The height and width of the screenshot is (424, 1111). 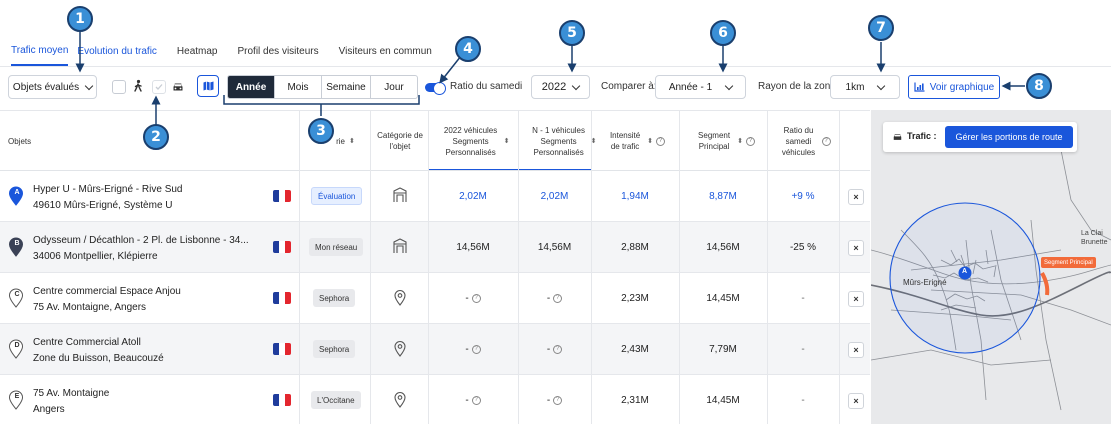 What do you see at coordinates (345, 141) in the screenshot?
I see `header-category: rie ⬍` at bounding box center [345, 141].